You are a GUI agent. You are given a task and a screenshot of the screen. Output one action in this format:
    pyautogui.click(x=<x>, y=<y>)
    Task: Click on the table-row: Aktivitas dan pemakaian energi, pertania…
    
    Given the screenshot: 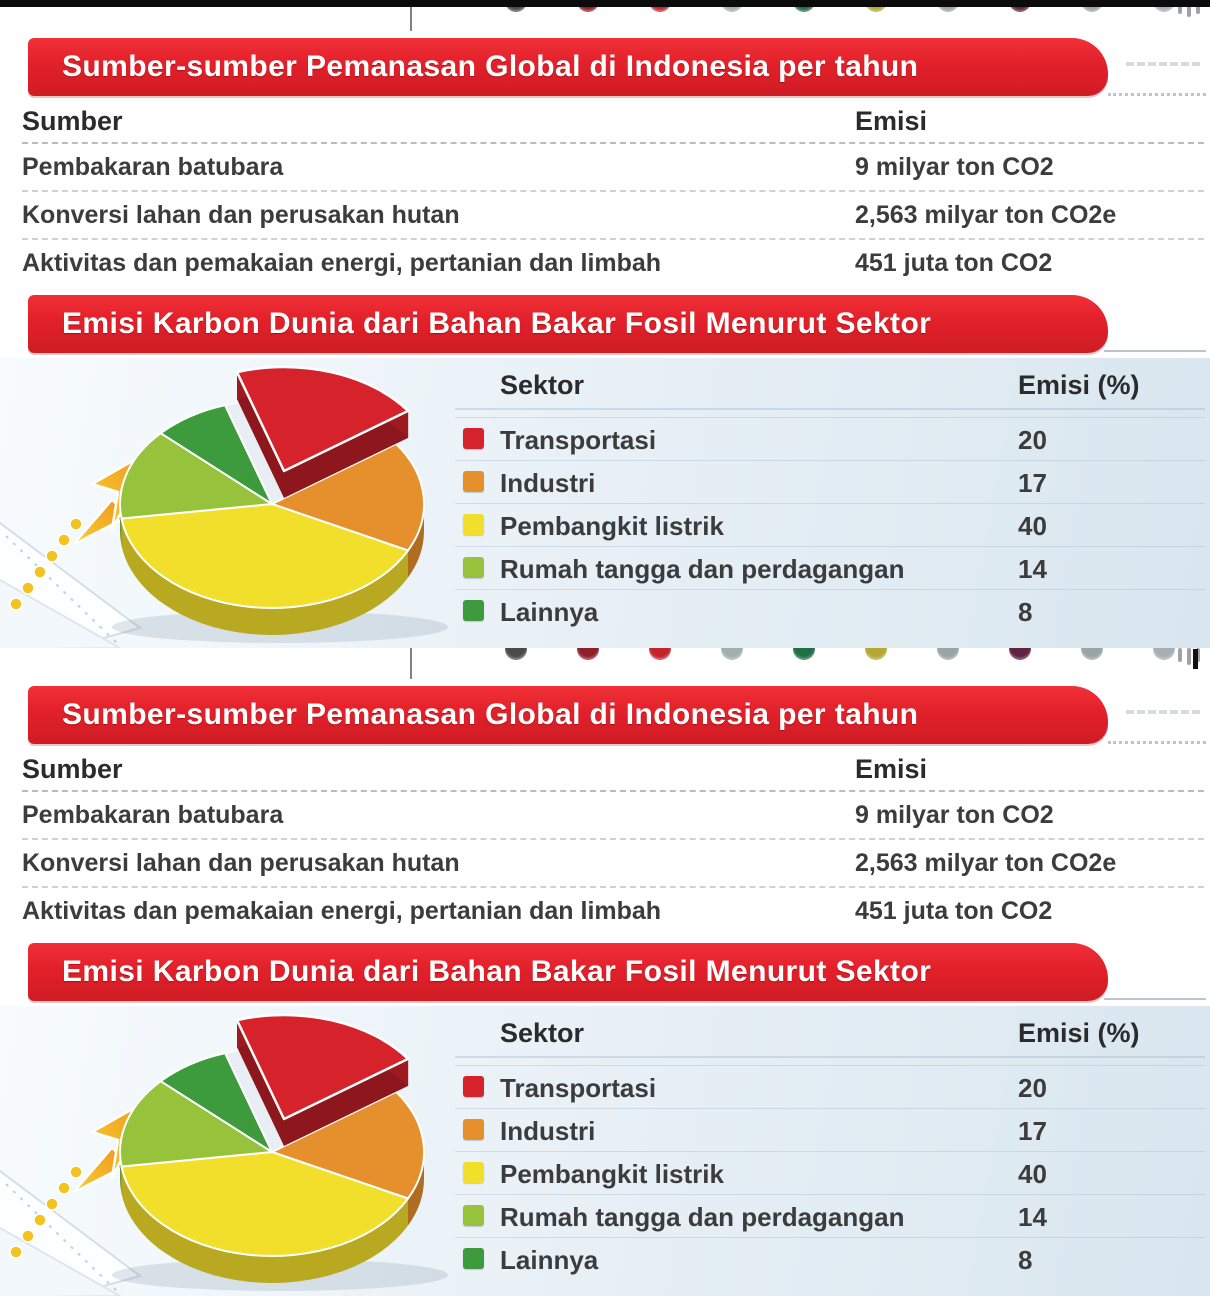 What is the action you would take?
    pyautogui.click(x=613, y=911)
    